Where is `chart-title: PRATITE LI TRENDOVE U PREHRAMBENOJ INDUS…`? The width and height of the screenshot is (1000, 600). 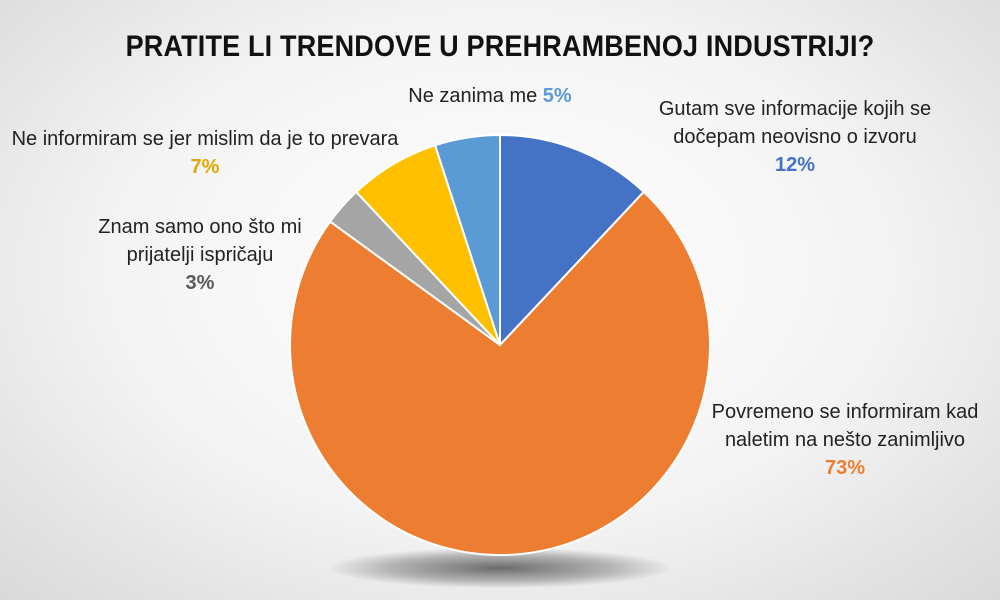 chart-title: PRATITE LI TRENDOVE U PREHRAMBENOJ INDUS… is located at coordinates (500, 46).